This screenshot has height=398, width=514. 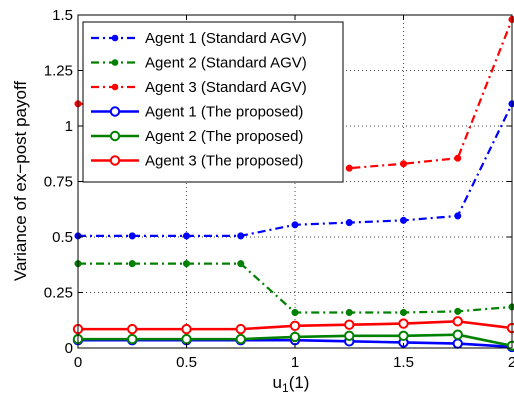 What do you see at coordinates (403, 362) in the screenshot?
I see `x-tick-label: 1.5` at bounding box center [403, 362].